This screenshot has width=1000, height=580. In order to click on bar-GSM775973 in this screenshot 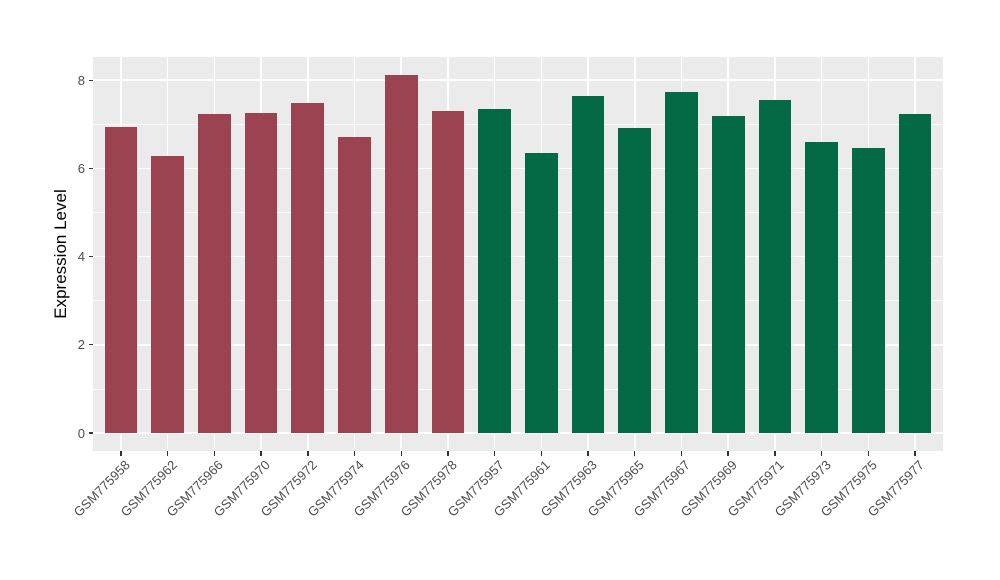, I will do `click(821, 287)`.